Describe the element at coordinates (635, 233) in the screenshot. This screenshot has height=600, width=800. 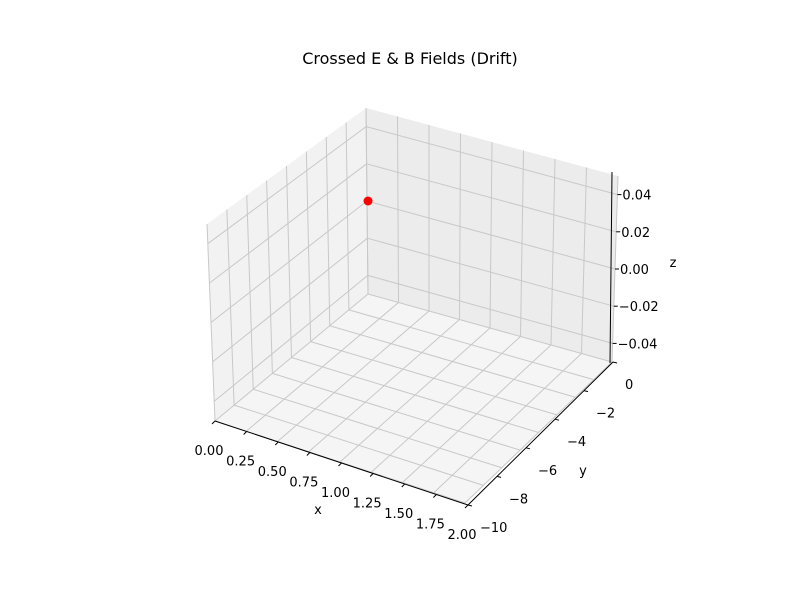
I see `z-tick-label: 0.02` at that location.